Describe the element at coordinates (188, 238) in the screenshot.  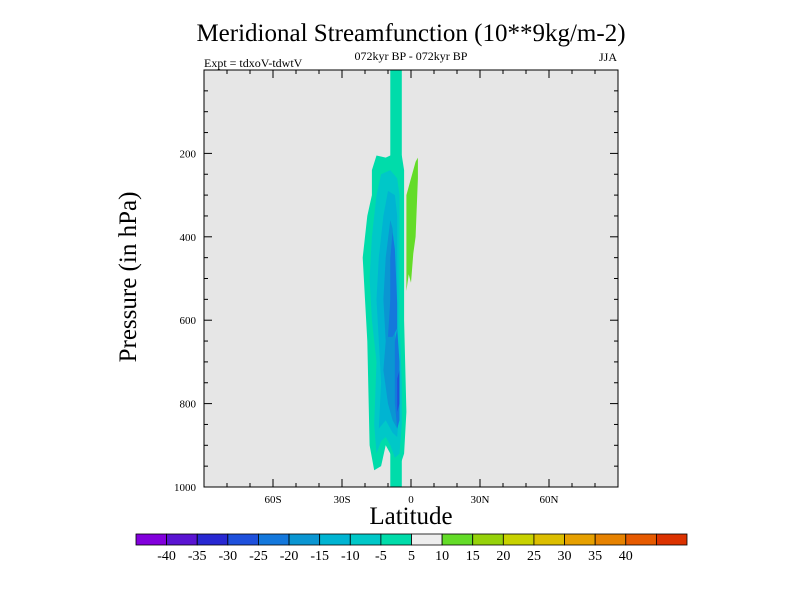
I see `y-tick-label: 400` at that location.